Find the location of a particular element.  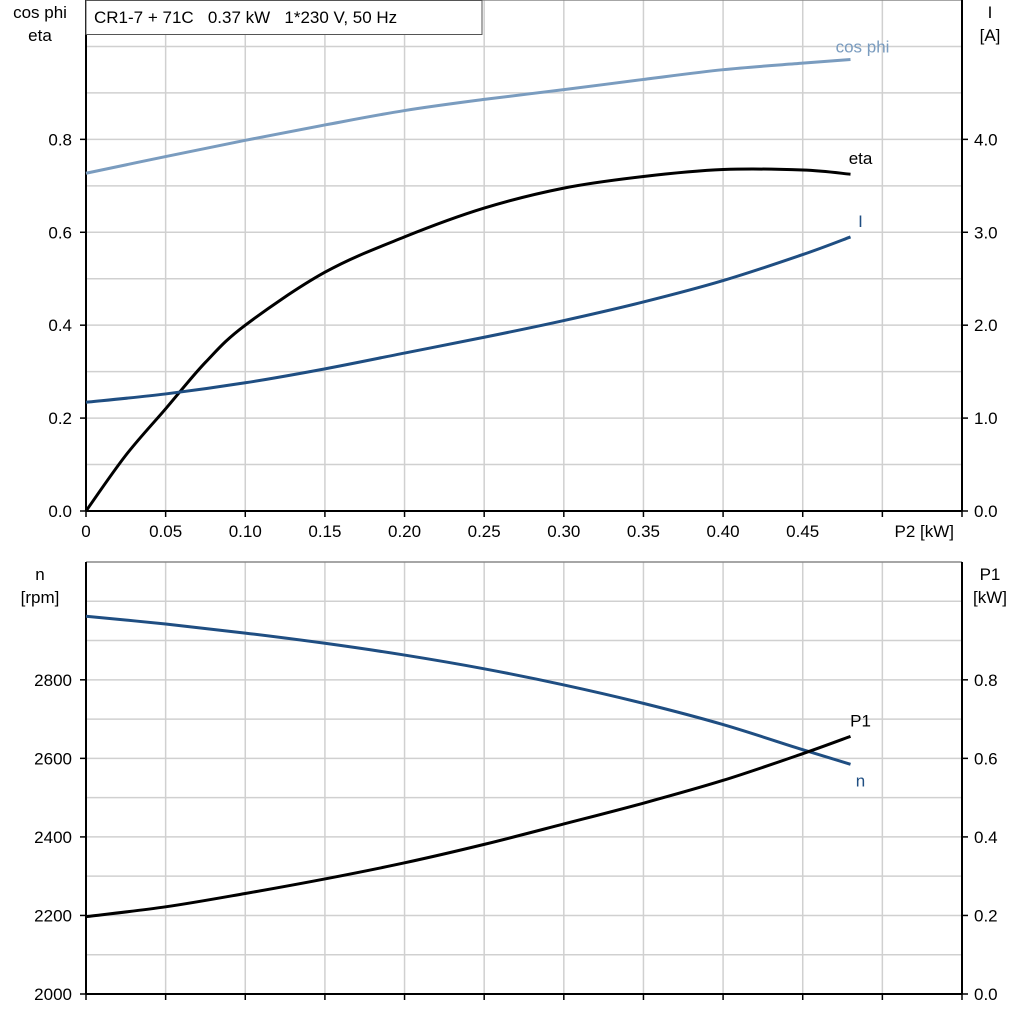

x-axis-label: P2 [kW] is located at coordinates (924, 531).